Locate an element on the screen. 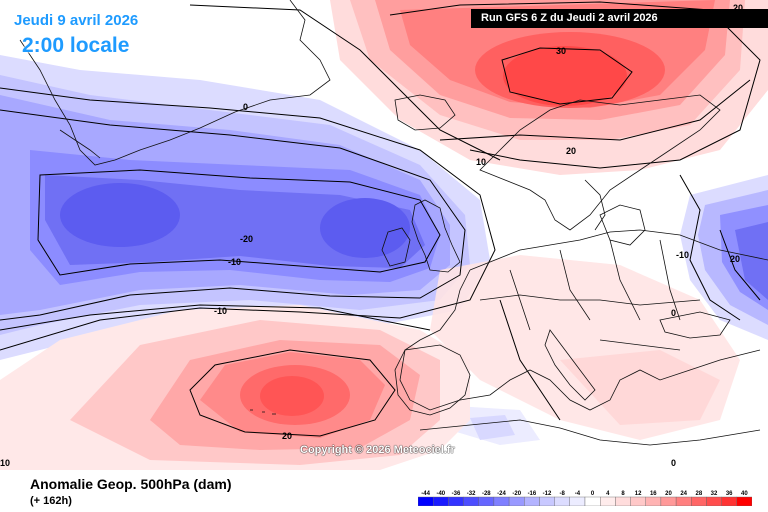 Image resolution: width=768 pixels, height=512 pixels. legend-label: 32 is located at coordinates (714, 494).